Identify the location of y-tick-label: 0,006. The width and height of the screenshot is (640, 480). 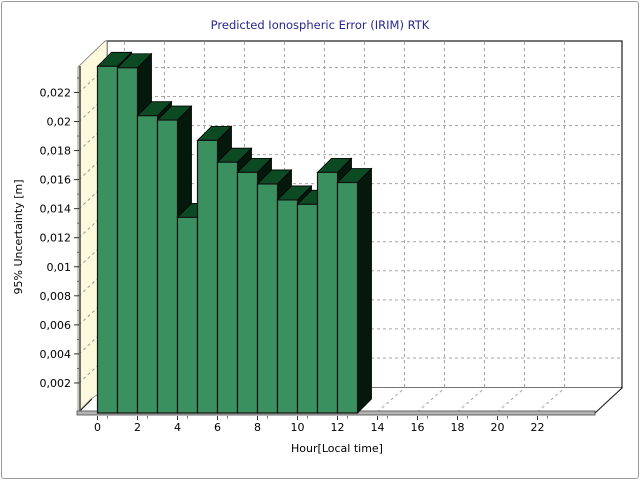
(56, 325).